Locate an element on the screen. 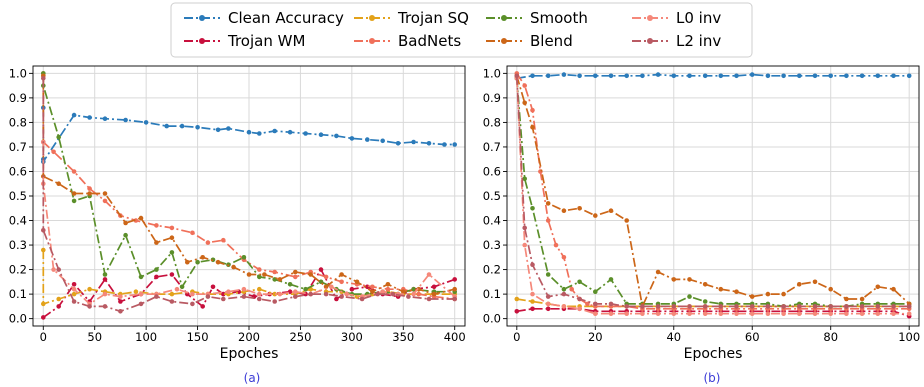  legend-label-trojan-sq: Trojan SQ is located at coordinates (433, 18).